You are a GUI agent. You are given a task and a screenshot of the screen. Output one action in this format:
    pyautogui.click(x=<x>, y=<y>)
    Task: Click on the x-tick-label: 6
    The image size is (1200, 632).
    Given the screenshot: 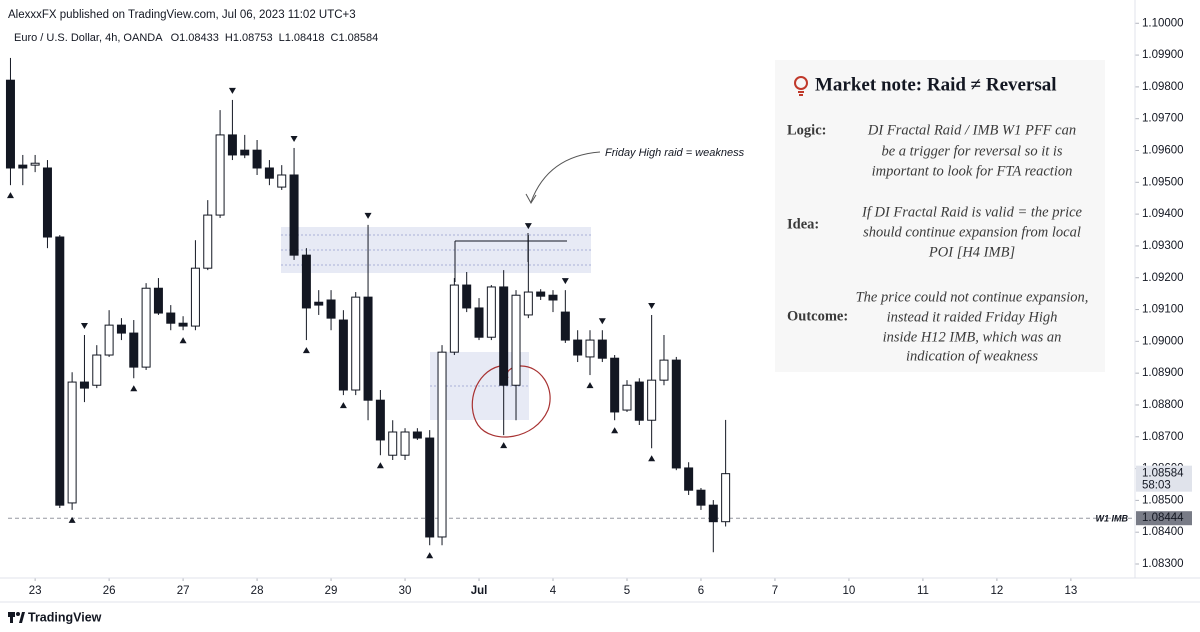 What is the action you would take?
    pyautogui.click(x=701, y=591)
    